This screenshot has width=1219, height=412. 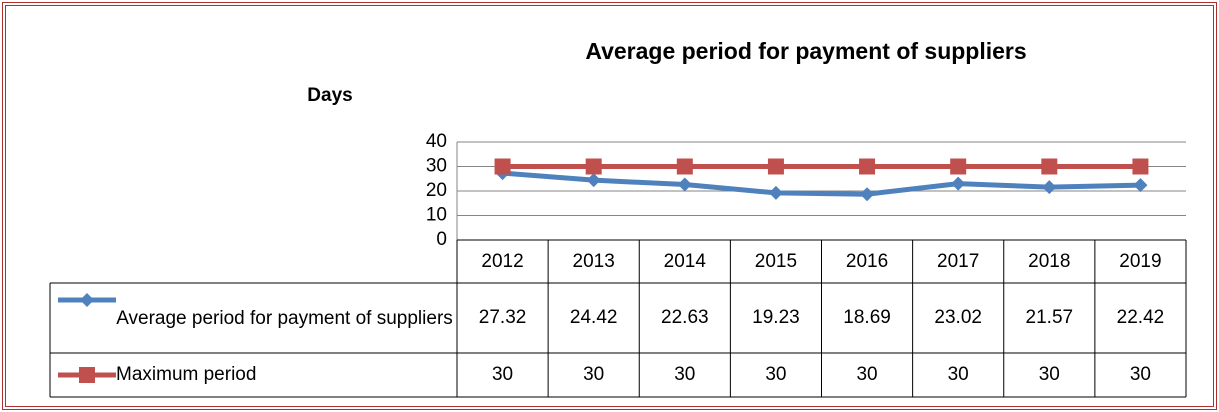 I want to click on data-line, so click(x=821, y=183).